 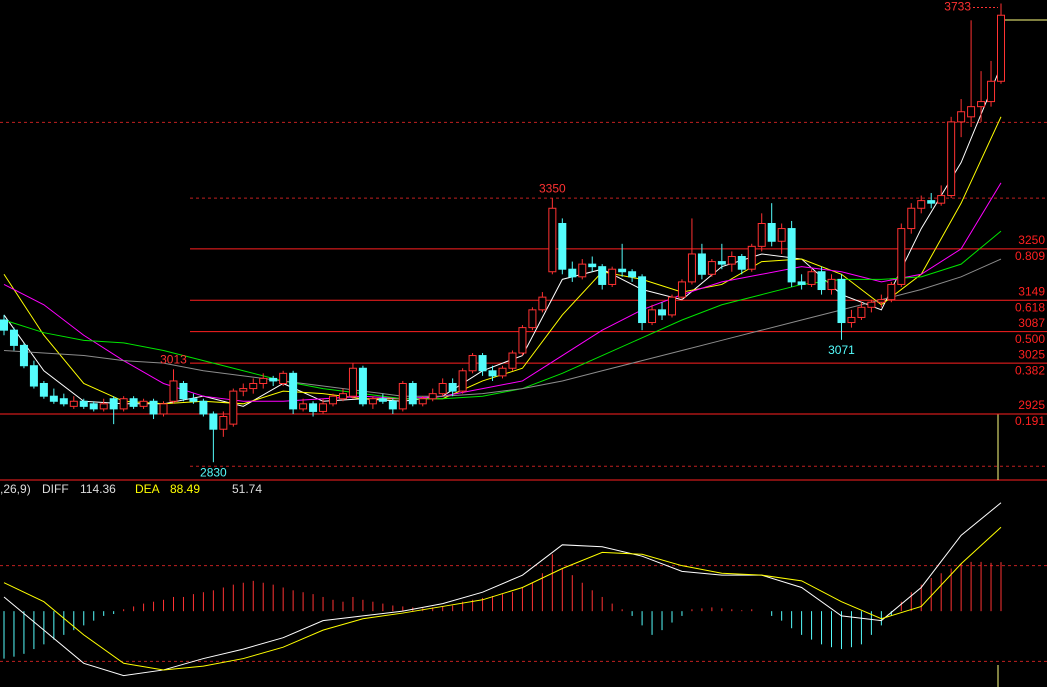 What do you see at coordinates (98, 489) in the screenshot?
I see `diff-value: 114.36` at bounding box center [98, 489].